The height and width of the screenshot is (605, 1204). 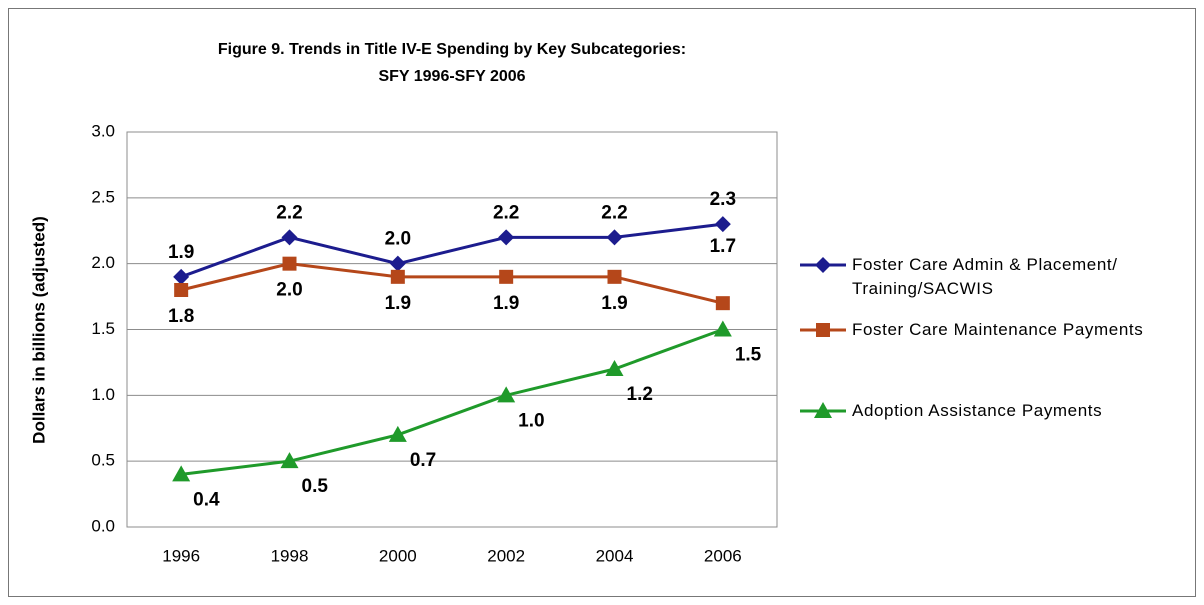 What do you see at coordinates (103, 328) in the screenshot?
I see `y-tick-label: 1.5` at bounding box center [103, 328].